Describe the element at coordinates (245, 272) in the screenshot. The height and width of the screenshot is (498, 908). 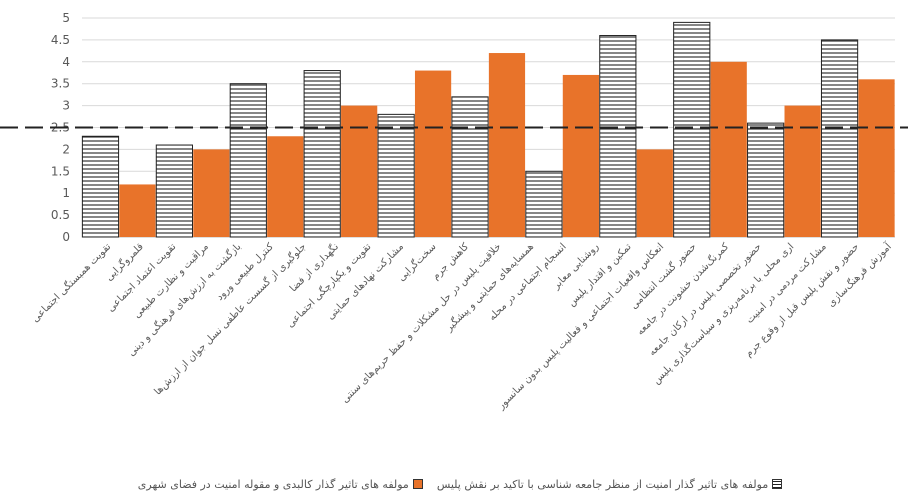
I see `x-tick-label: کنترل طبیعی ورود` at that location.